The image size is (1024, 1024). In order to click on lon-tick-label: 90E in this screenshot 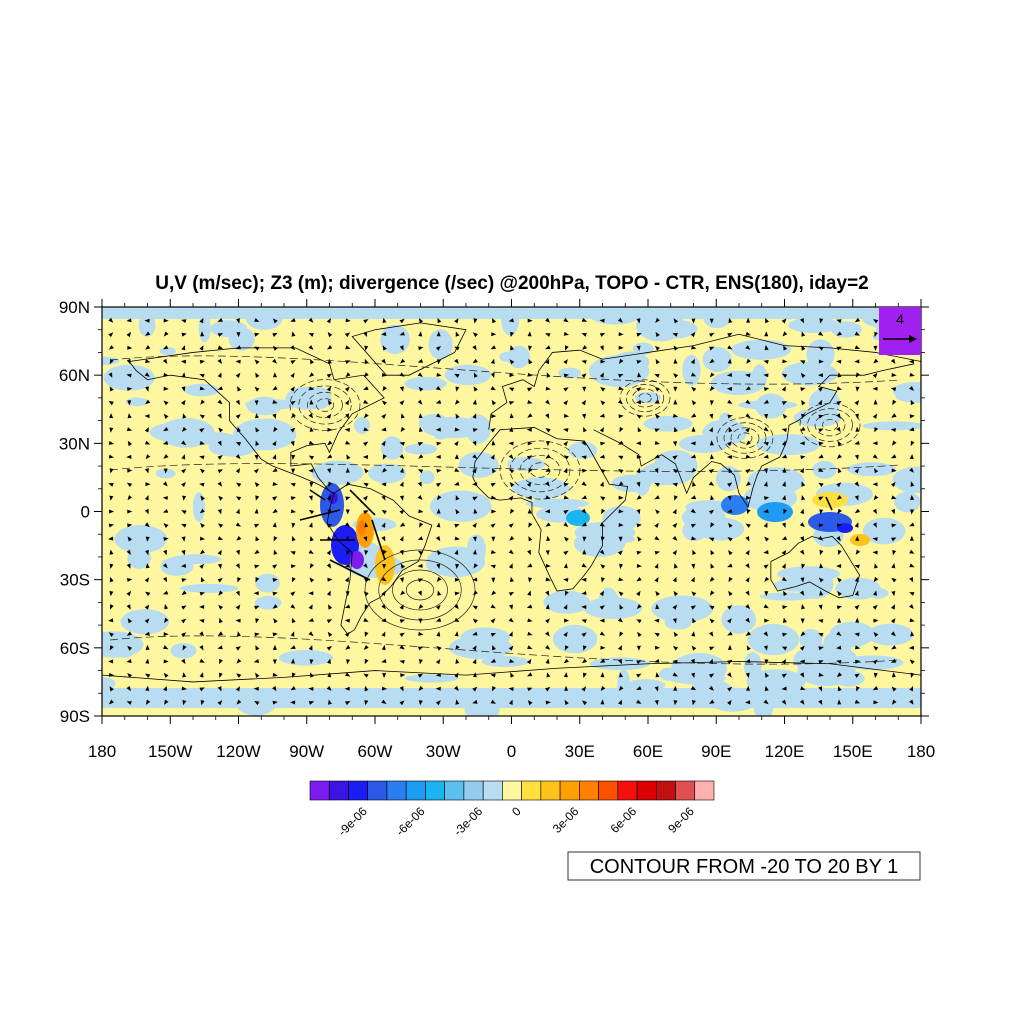, I will do `click(716, 751)`.